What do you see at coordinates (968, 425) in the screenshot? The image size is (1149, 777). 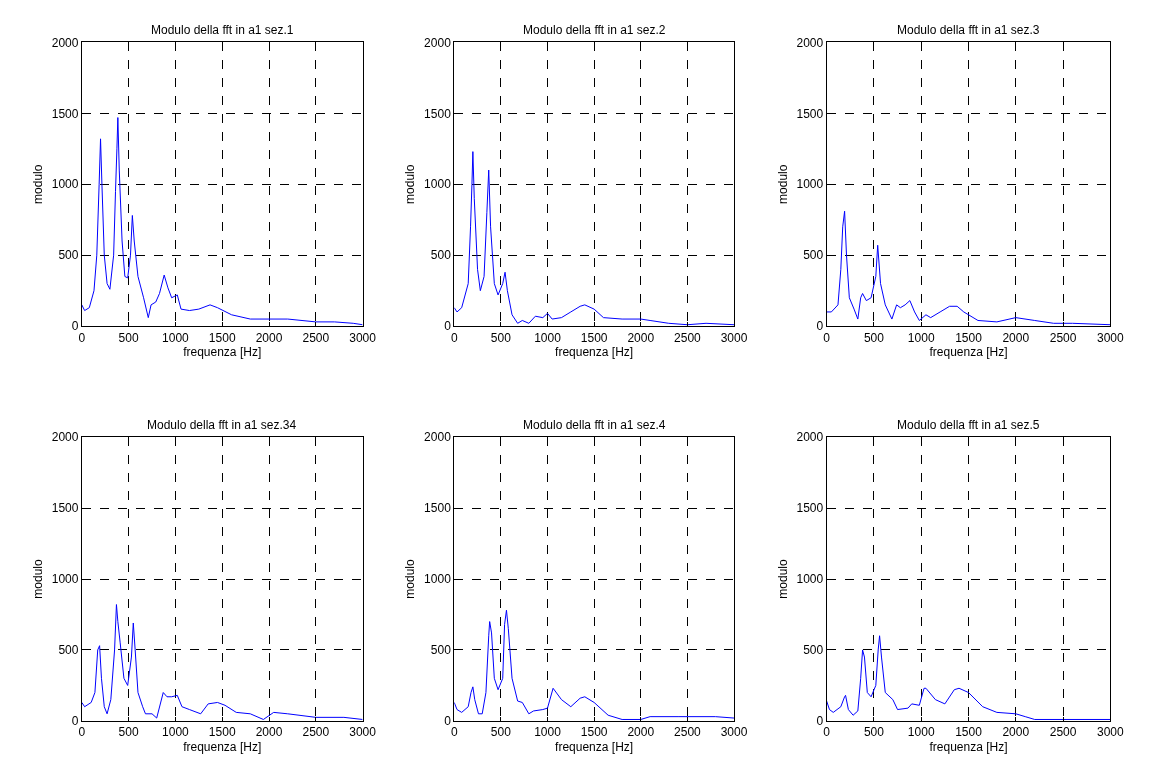 I see `chart-title: Modulo della fft in a1 sez.5` at bounding box center [968, 425].